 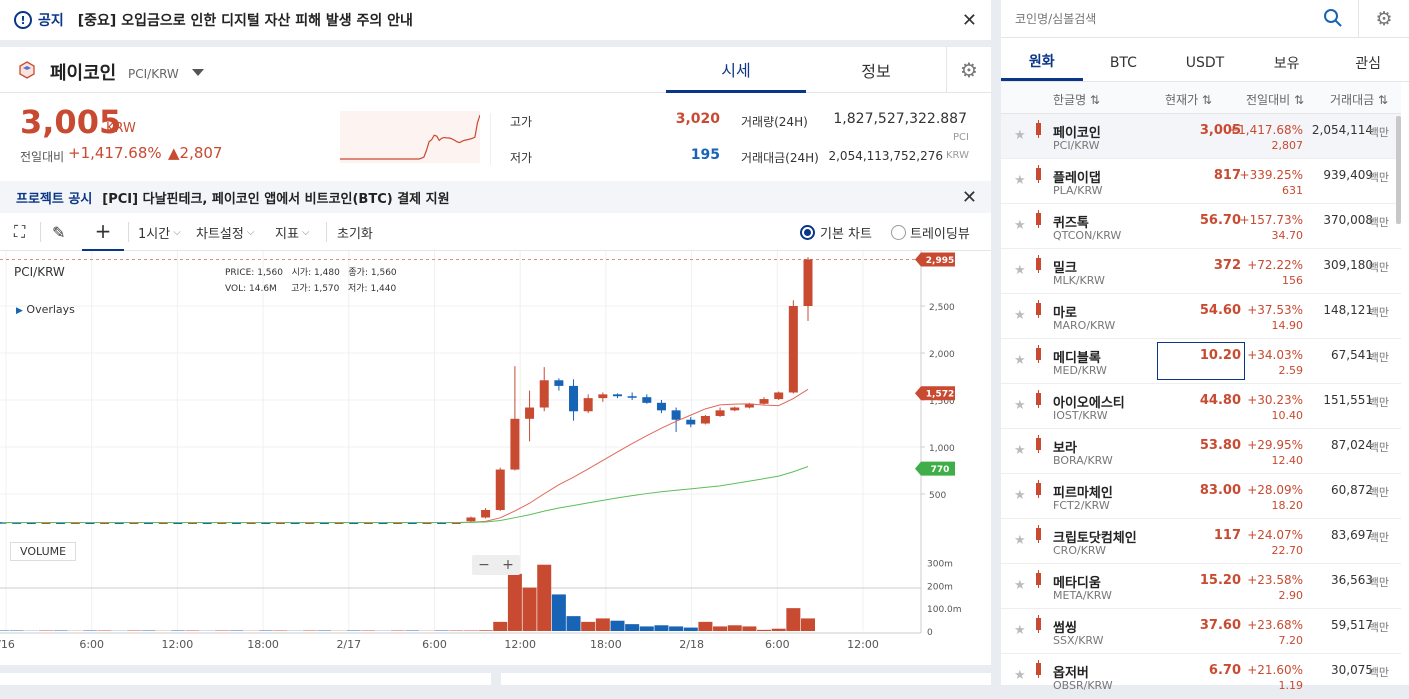 I want to click on tab-btc: BTC, so click(x=1124, y=62).